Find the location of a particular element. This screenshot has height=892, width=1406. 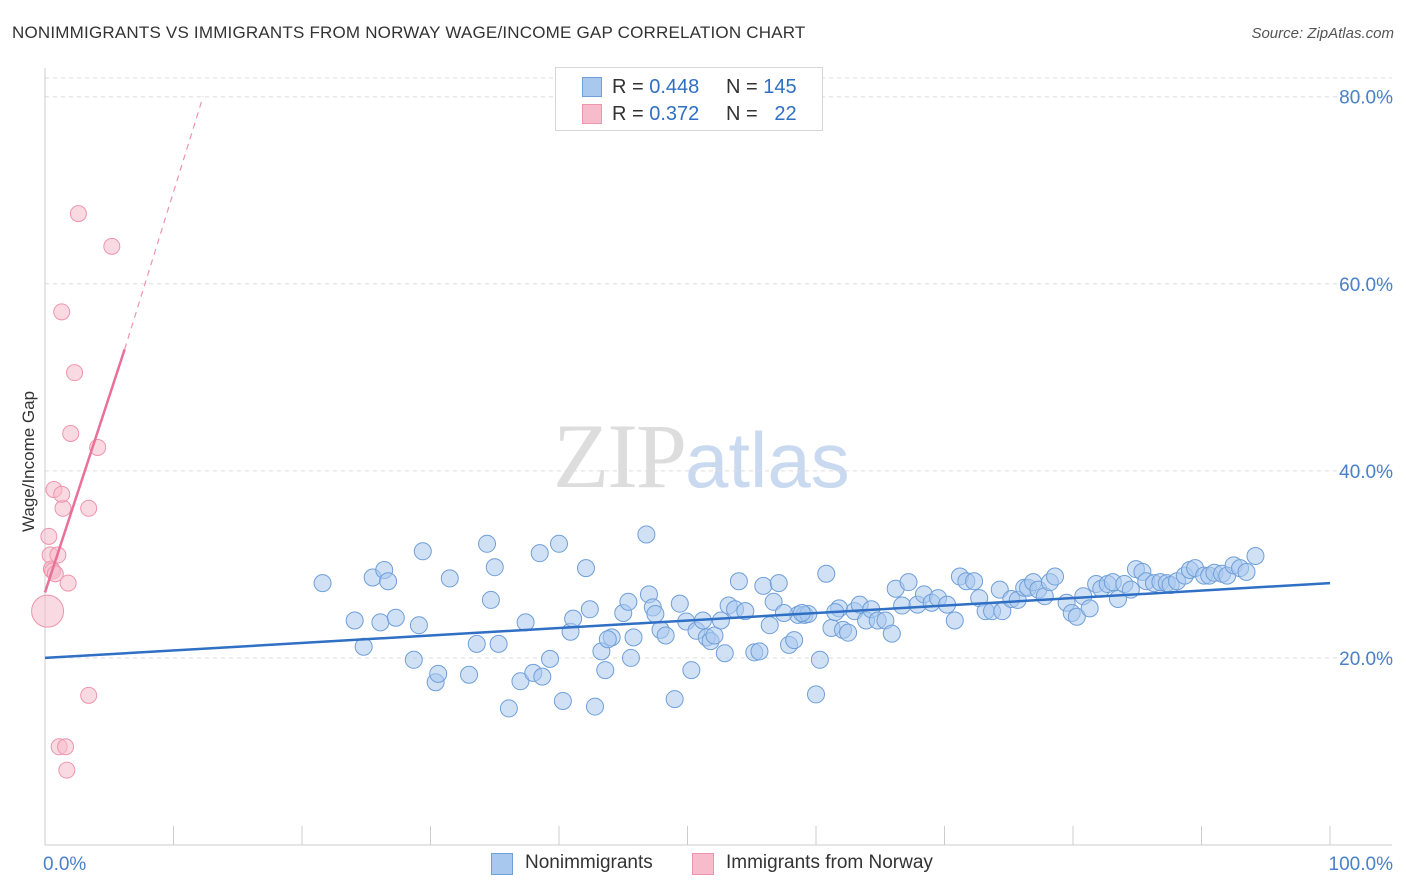

trendline-immigrants-norway is located at coordinates (84, 470).